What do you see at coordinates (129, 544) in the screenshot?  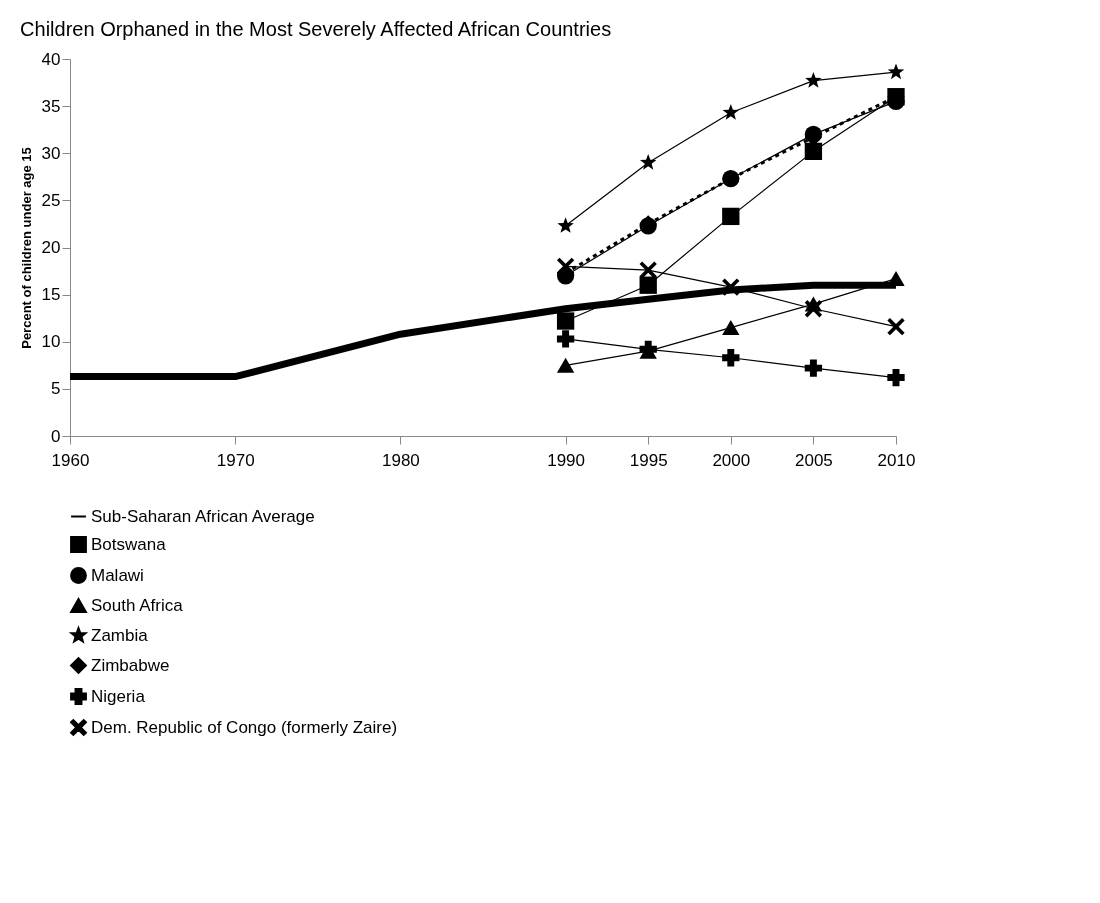 I see `legend-label: Botswana` at bounding box center [129, 544].